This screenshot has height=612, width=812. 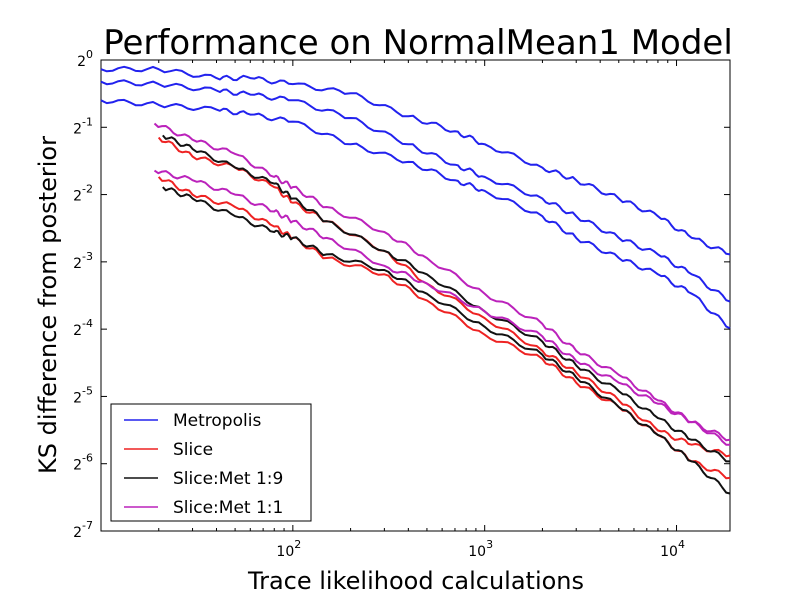 I want to click on legend-label-slice-met-1-1: Slice:Met 1:1, so click(x=228, y=508).